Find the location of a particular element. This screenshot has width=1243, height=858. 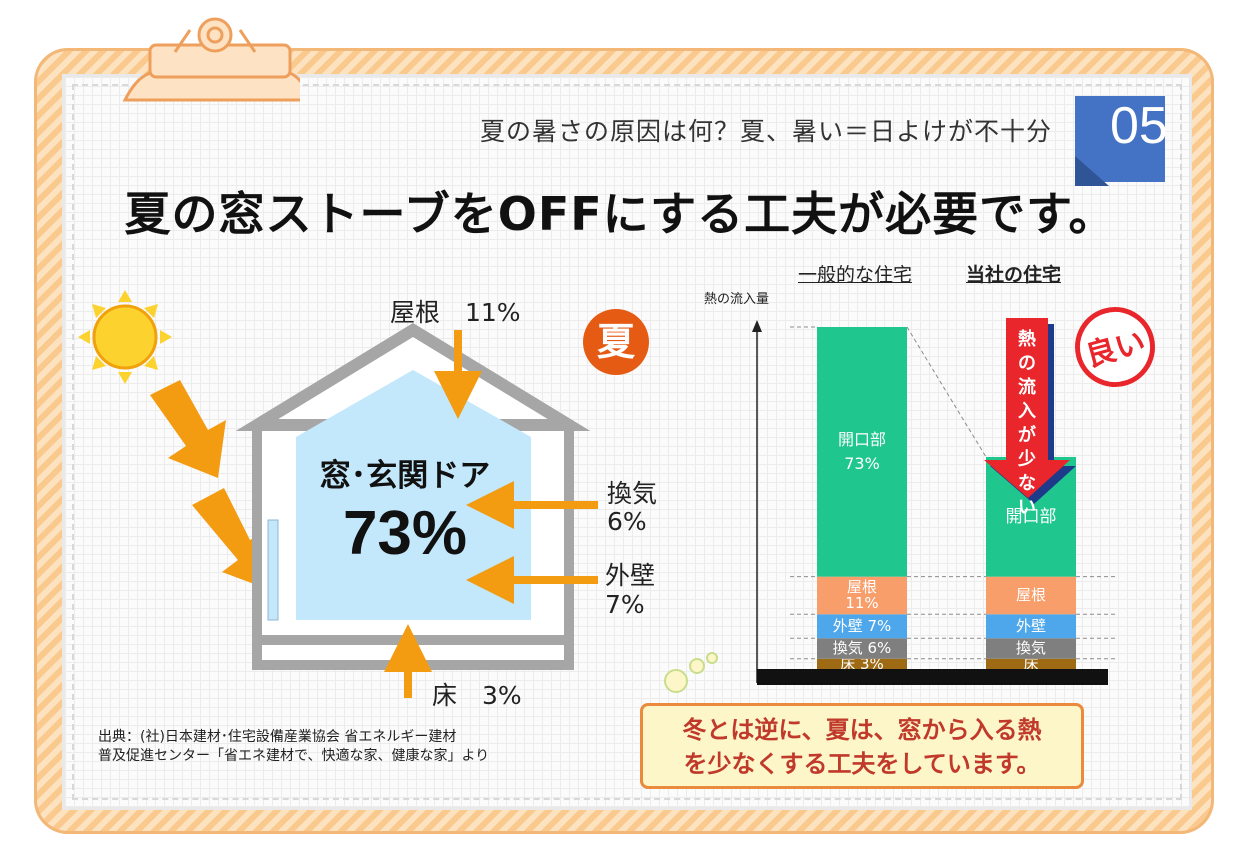

headline: 夏の窓ストーブをOFFにする工夫が必要です。 is located at coordinates (620, 214).